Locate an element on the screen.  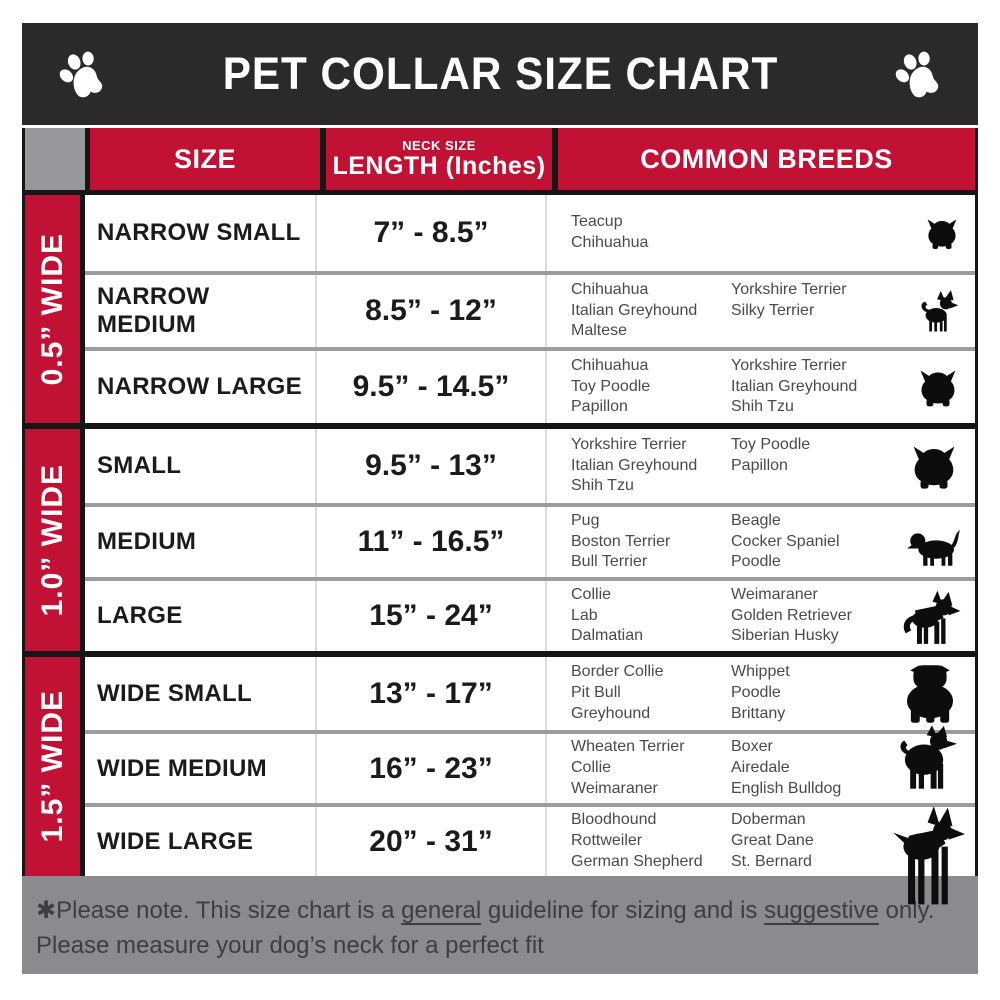
underlined-word: general is located at coordinates (441, 910).